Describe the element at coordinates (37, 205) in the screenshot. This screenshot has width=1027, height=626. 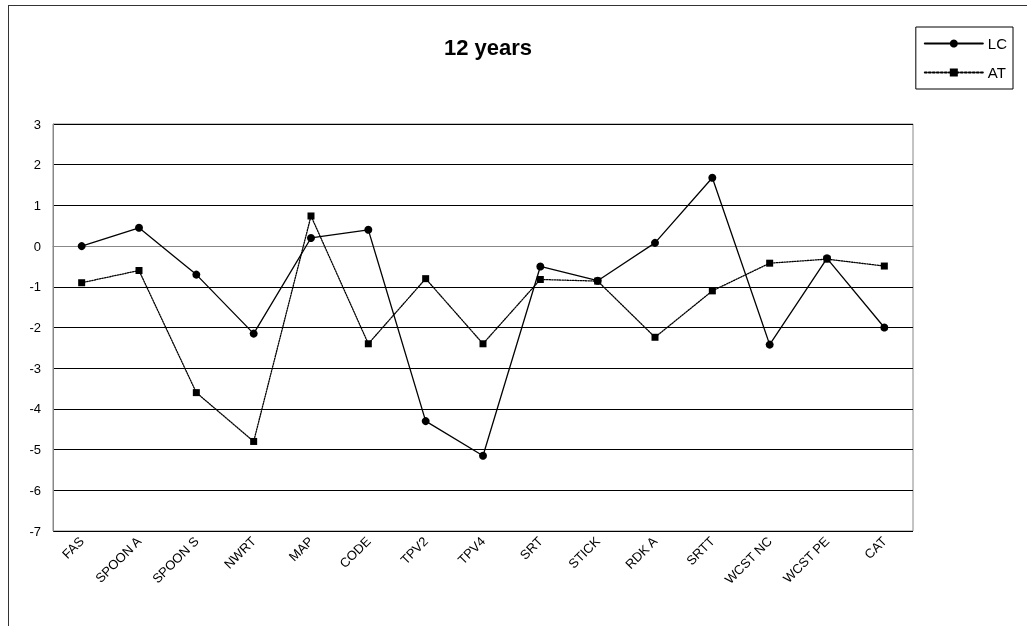
I see `y-tick-label: 1` at that location.